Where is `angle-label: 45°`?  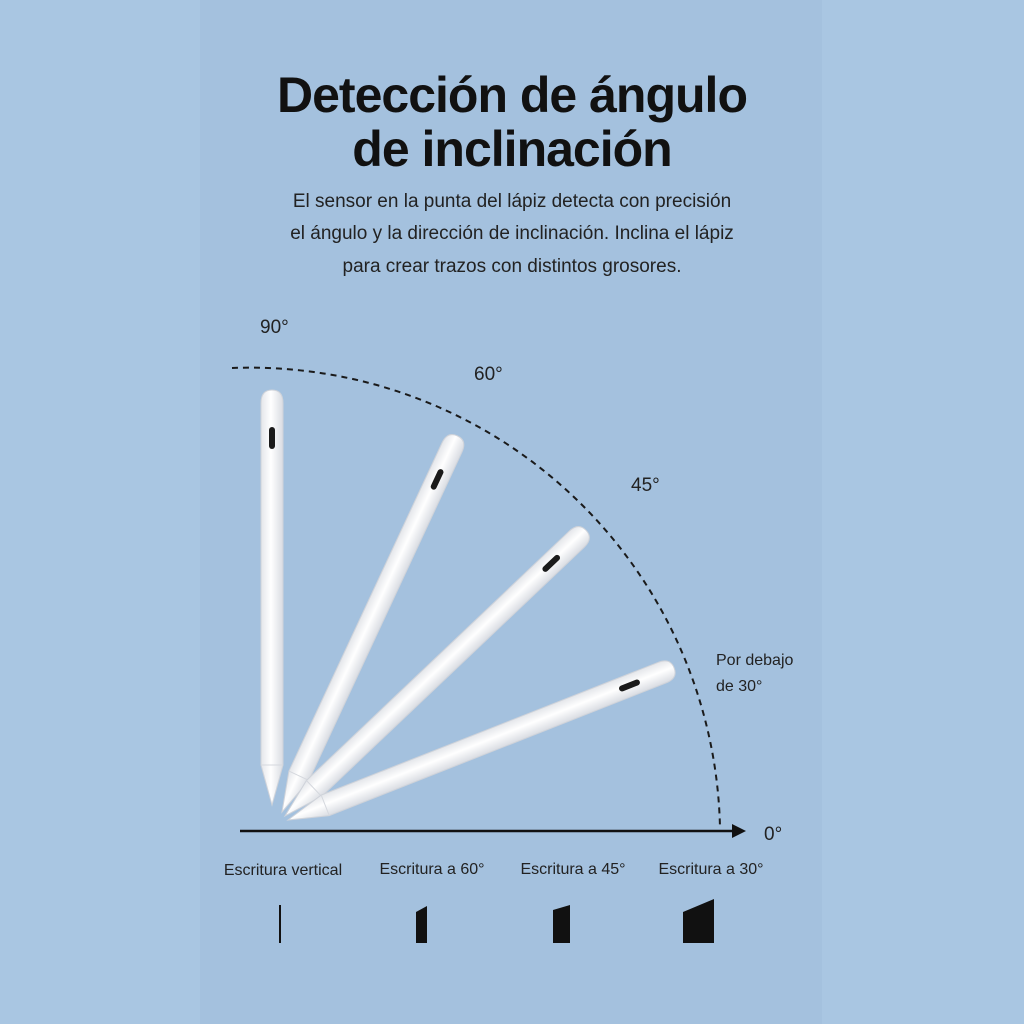
angle-label: 45° is located at coordinates (645, 485).